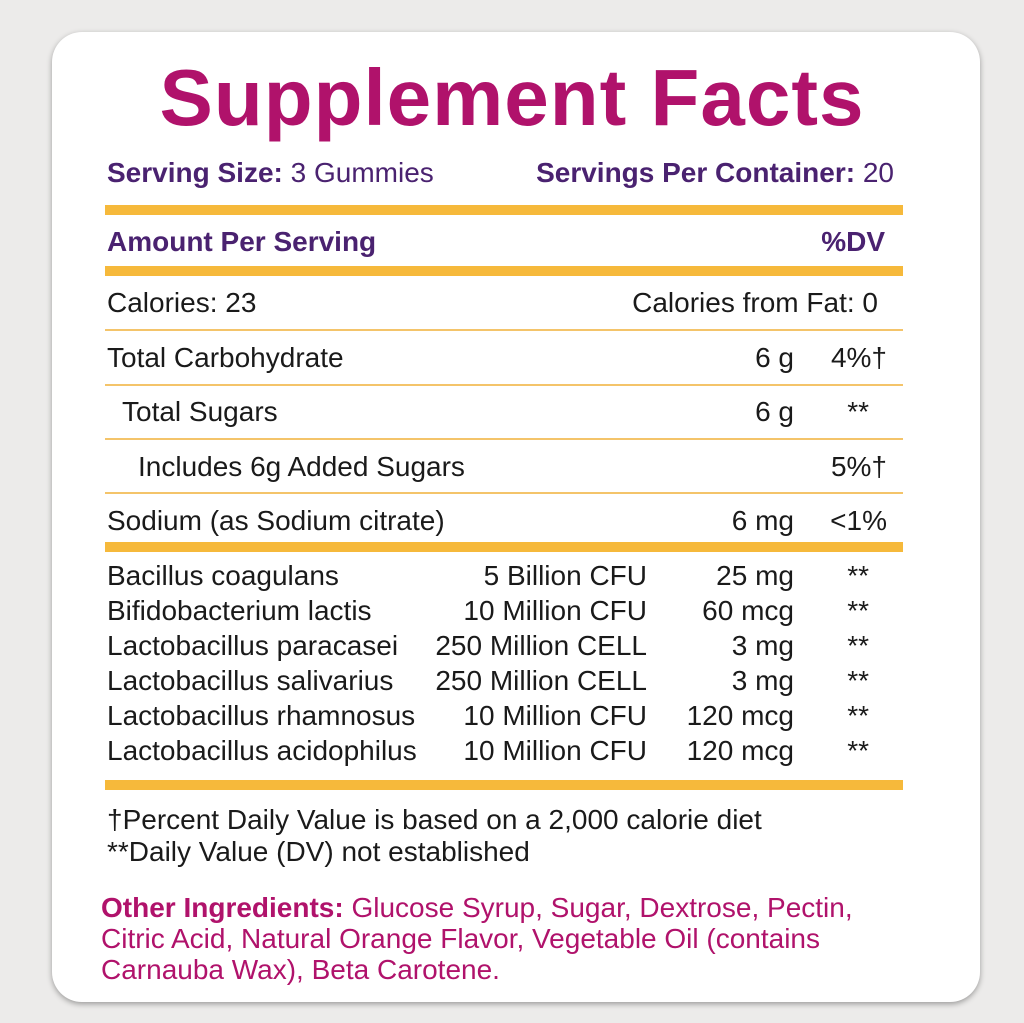 This screenshot has height=1023, width=1024. What do you see at coordinates (565, 575) in the screenshot?
I see `probiotic-count: 5 Billion CFU` at bounding box center [565, 575].